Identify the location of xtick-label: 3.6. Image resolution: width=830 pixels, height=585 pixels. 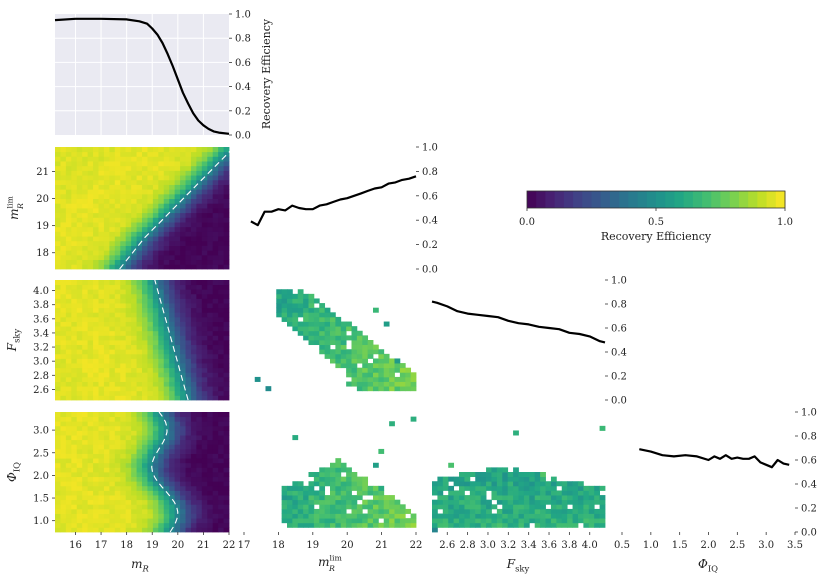
(549, 545).